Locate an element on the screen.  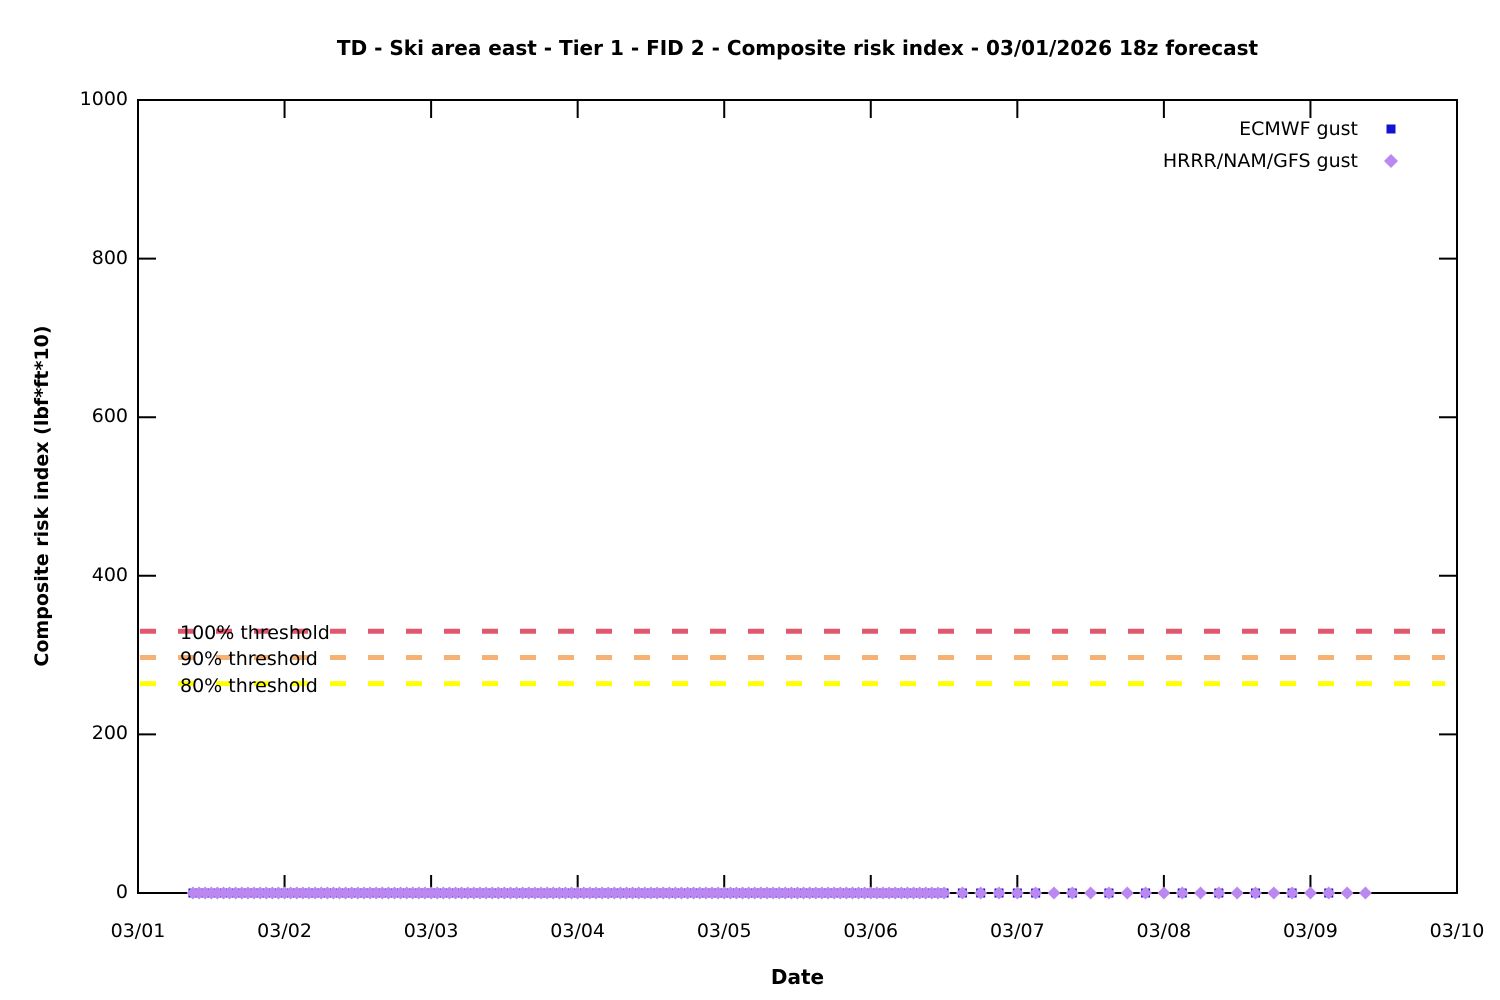
y-tick-label: 600 is located at coordinates (109, 416).